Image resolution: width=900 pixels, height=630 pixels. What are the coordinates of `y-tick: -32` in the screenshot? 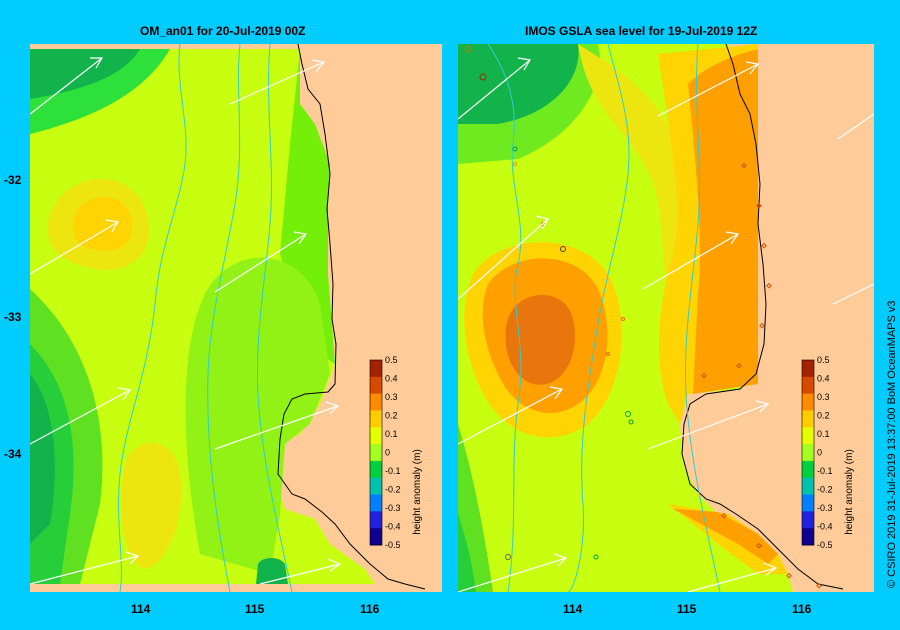 It's located at (13, 180).